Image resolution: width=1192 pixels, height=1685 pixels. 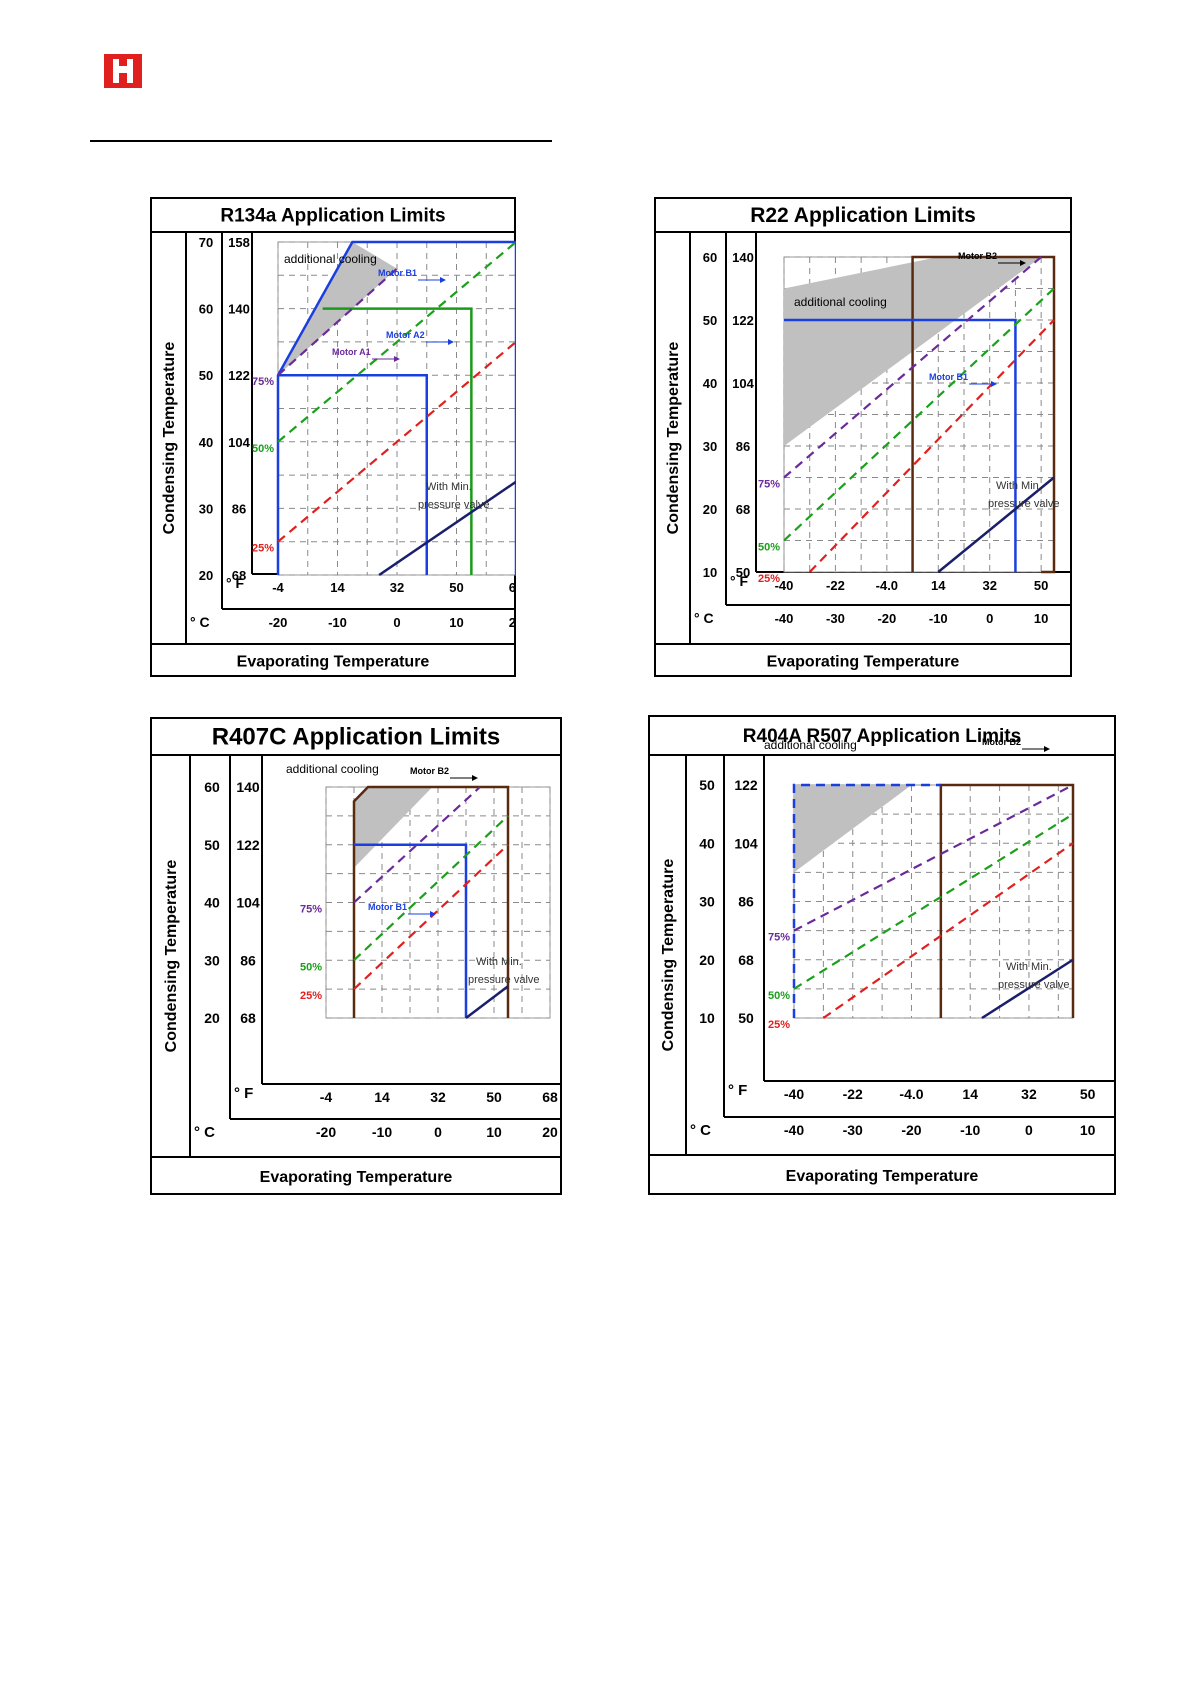 I want to click on chart-title: R404A R507 Application Limits, so click(x=882, y=736).